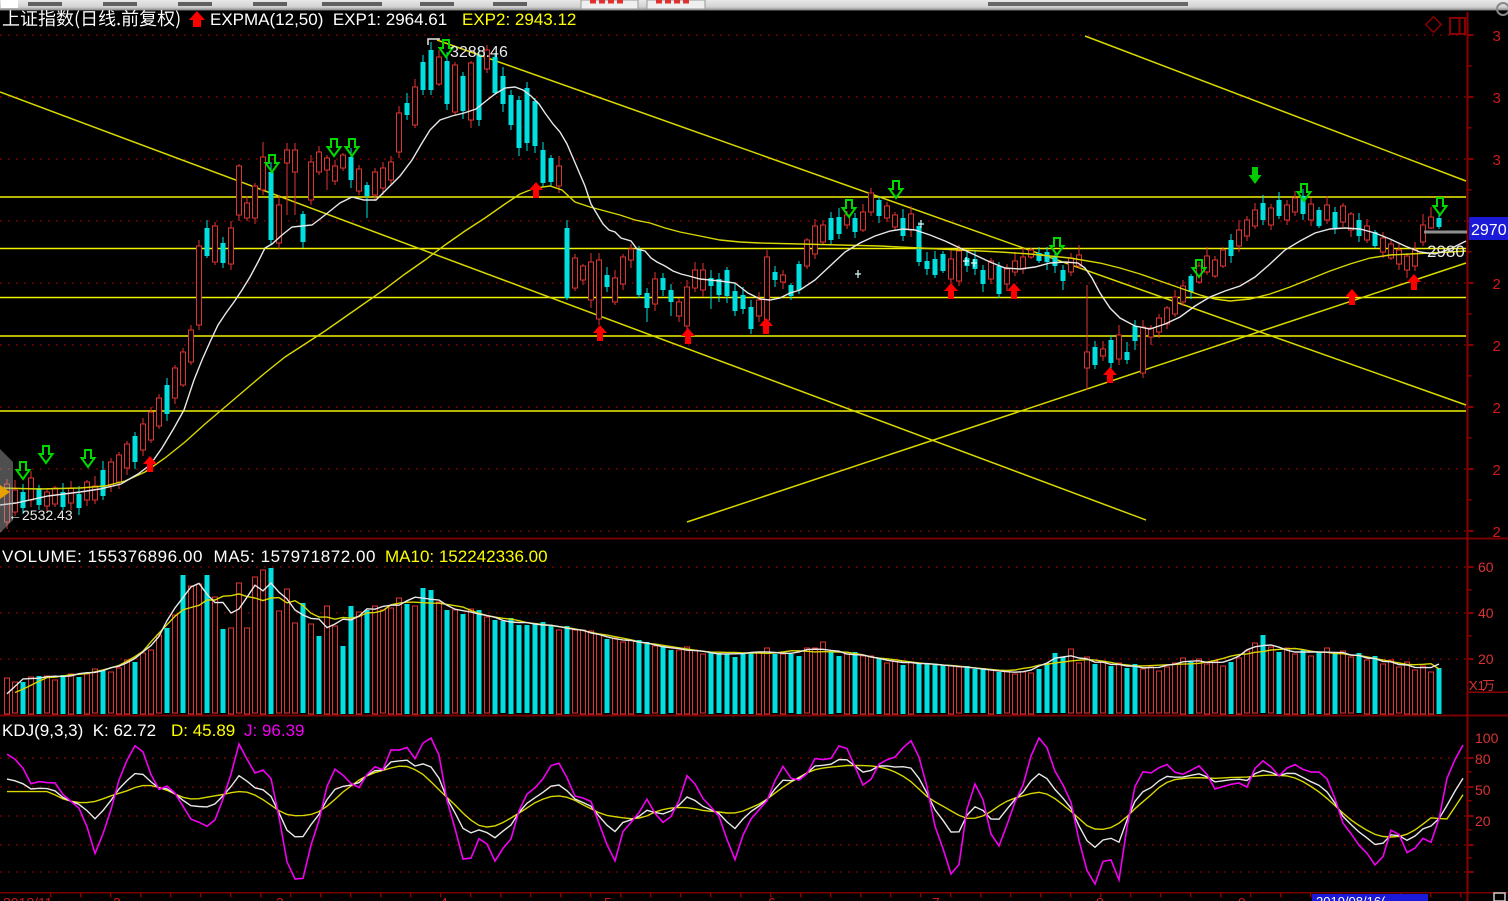 The height and width of the screenshot is (901, 1508). What do you see at coordinates (466, 556) in the screenshot?
I see `svg-text: MA10: 152242336.00` at bounding box center [466, 556].